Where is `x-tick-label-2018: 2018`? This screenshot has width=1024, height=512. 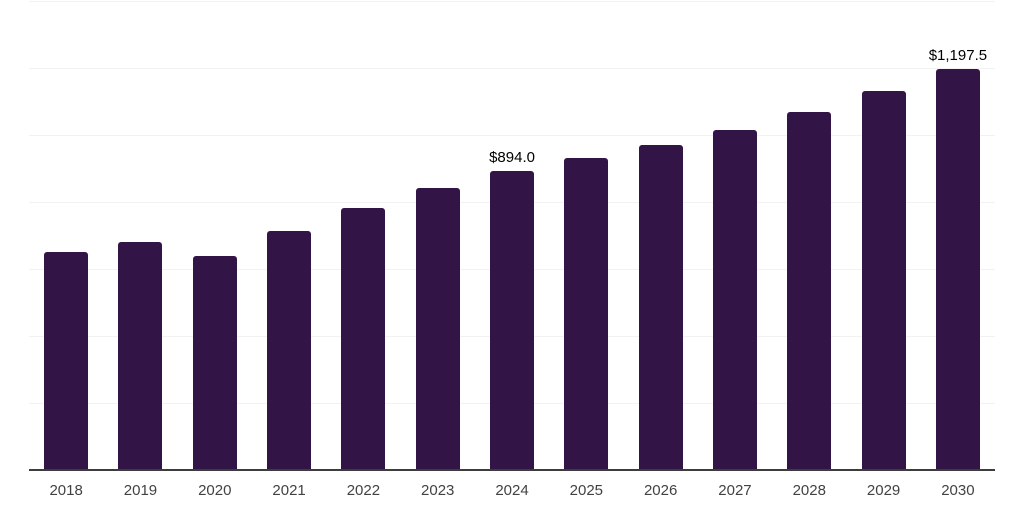
x-tick-label-2018: 2018 is located at coordinates (66, 490).